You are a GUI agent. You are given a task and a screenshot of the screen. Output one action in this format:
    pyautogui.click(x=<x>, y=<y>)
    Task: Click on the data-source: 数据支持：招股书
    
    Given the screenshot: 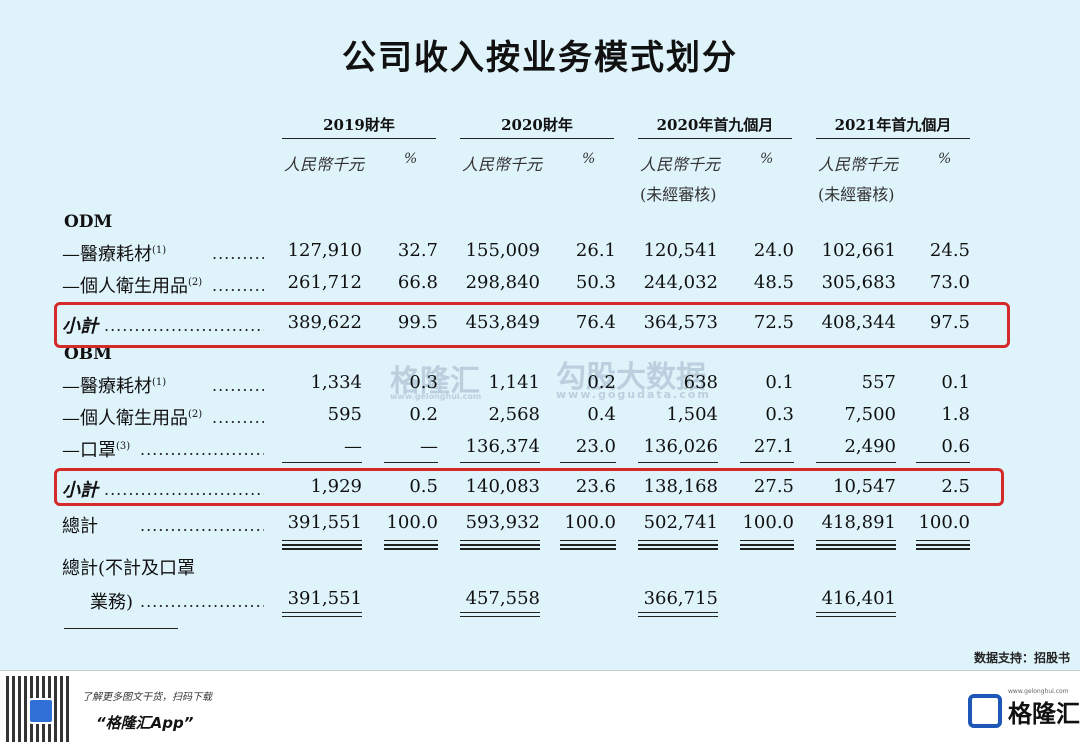 What is the action you would take?
    pyautogui.click(x=1021, y=658)
    